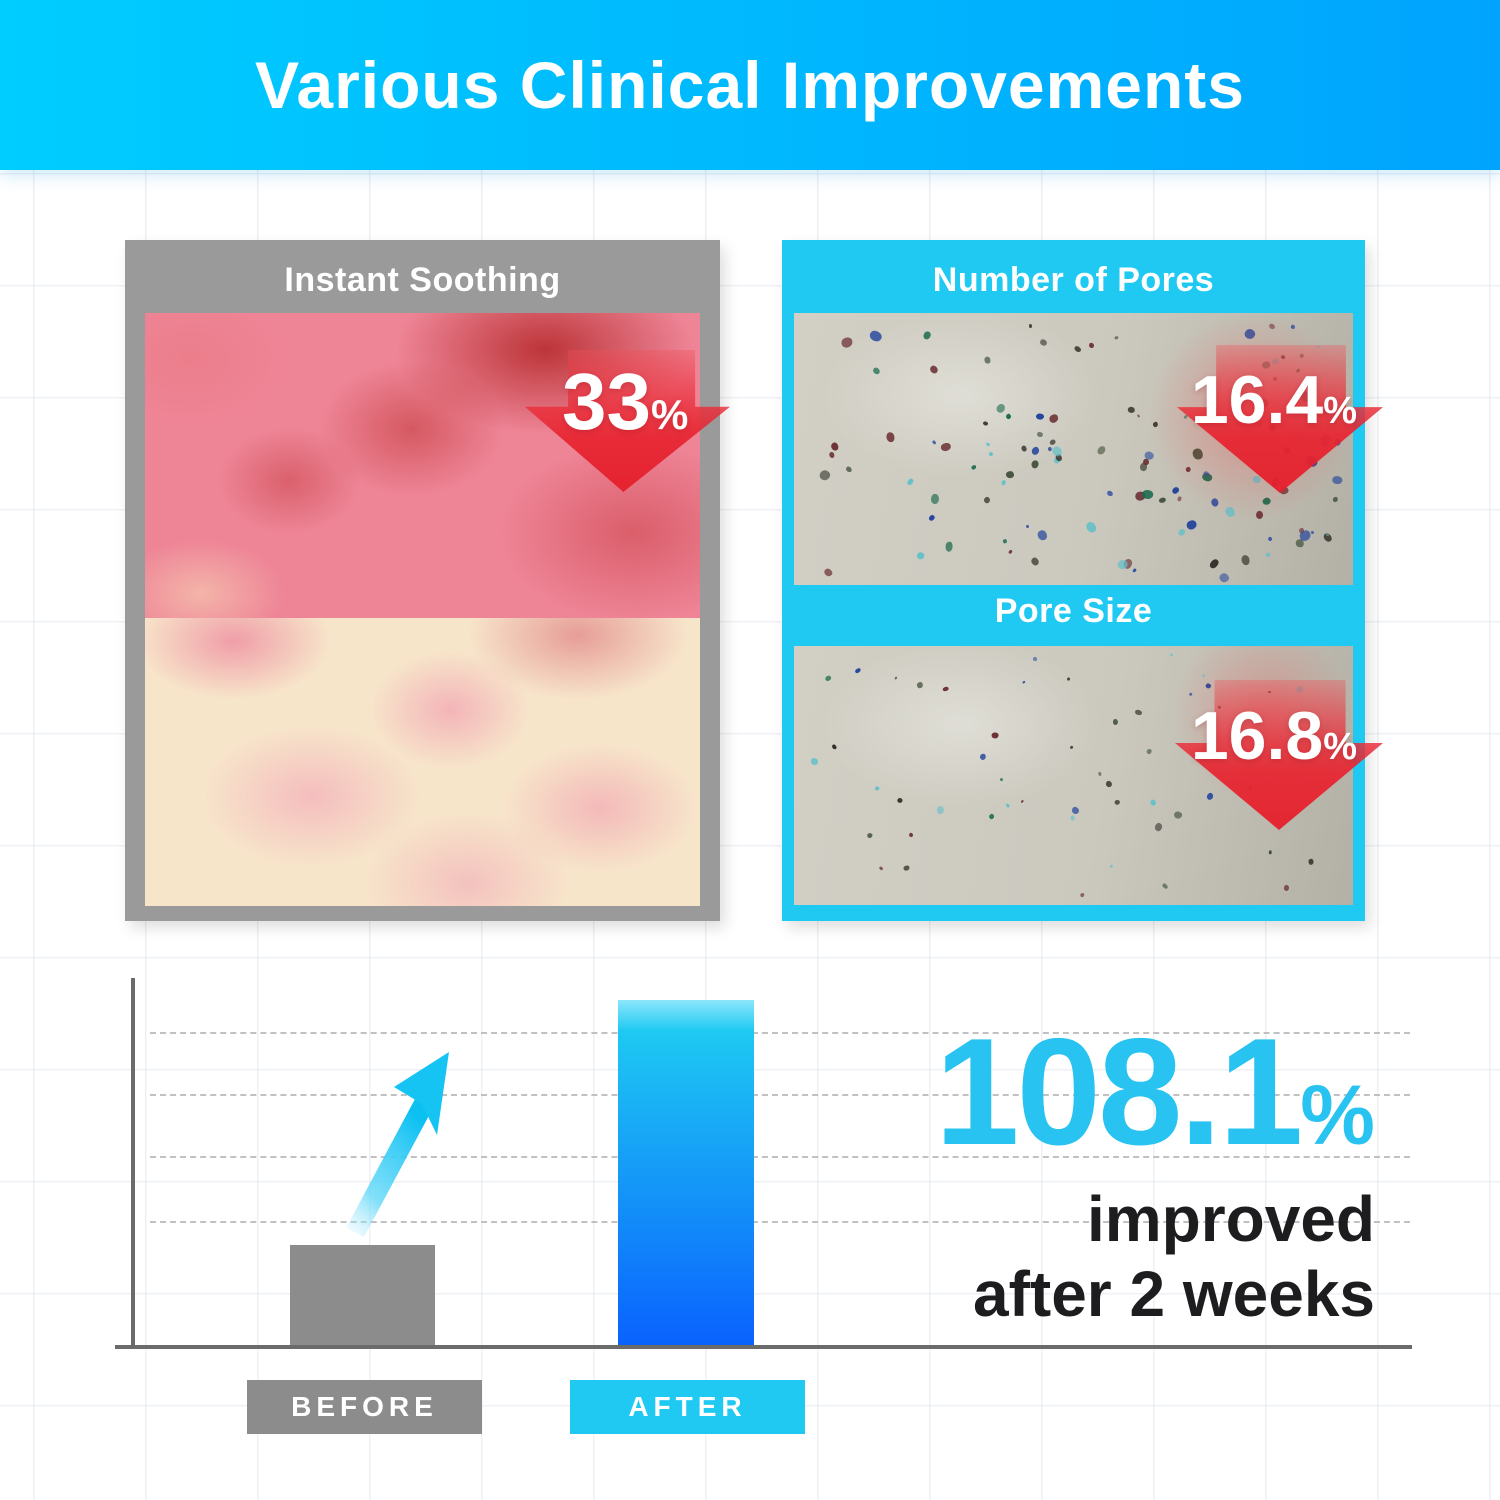 Image resolution: width=1500 pixels, height=1500 pixels. I want to click on trend-up-arrow-icon, so click(397, 1144).